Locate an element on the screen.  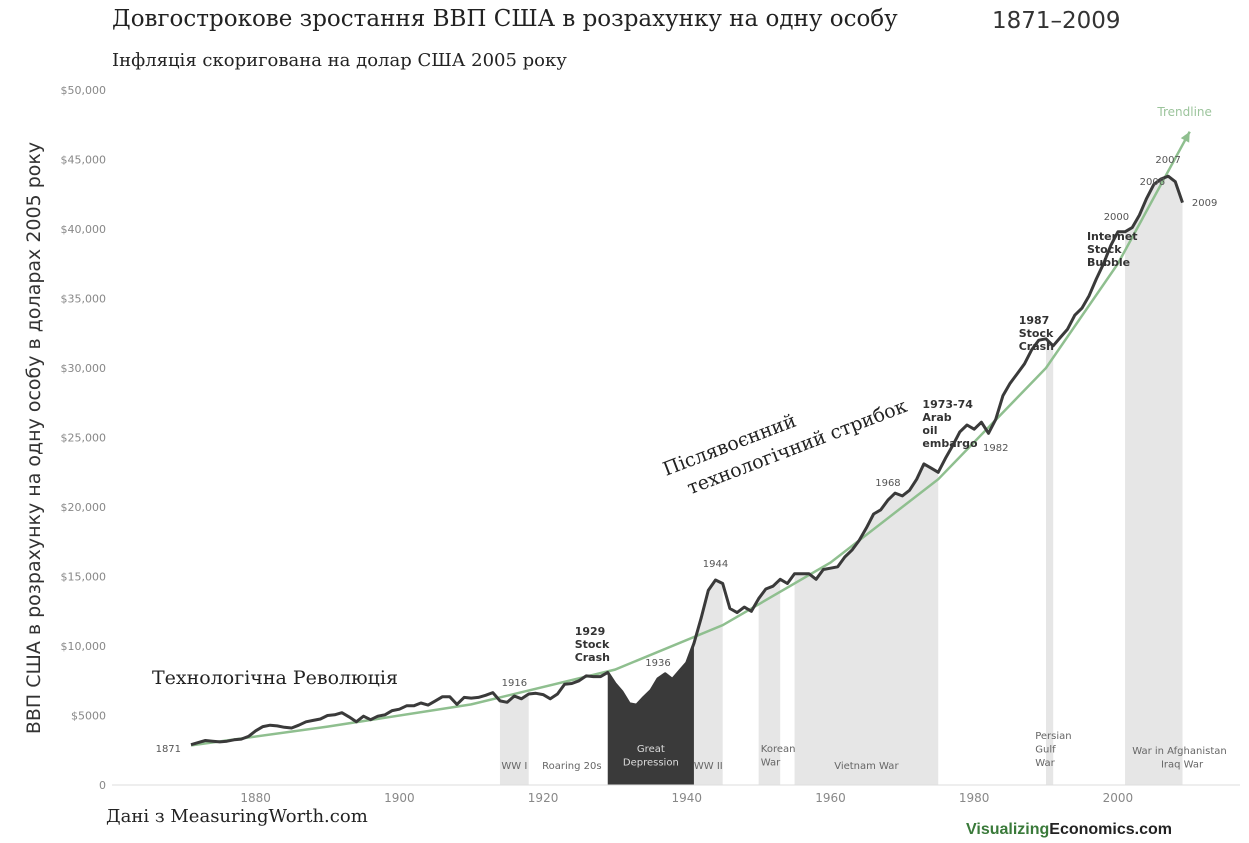
y-tick-label: $15,000 is located at coordinates (84, 577).